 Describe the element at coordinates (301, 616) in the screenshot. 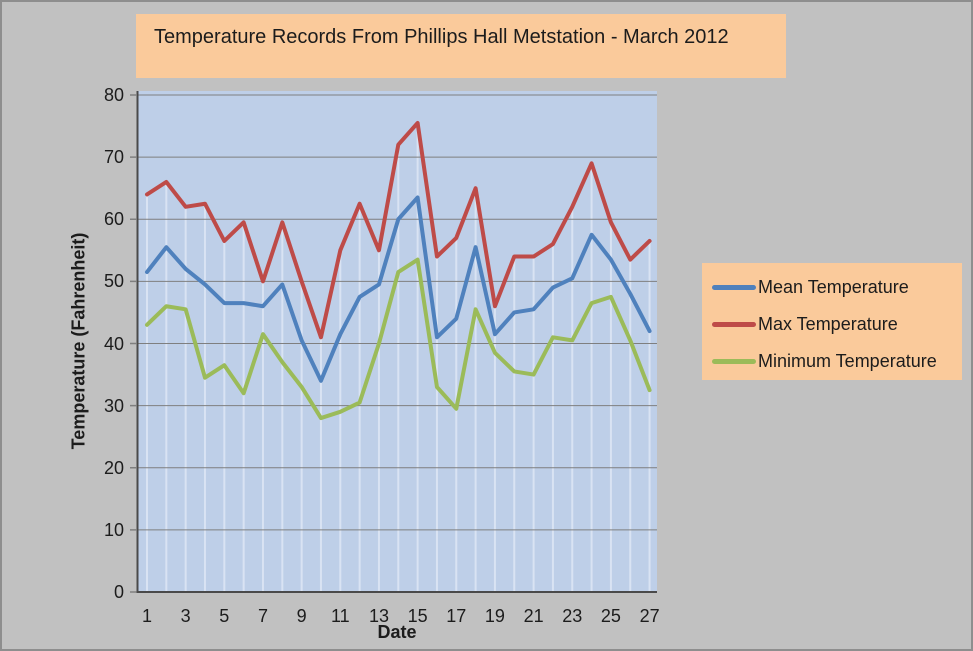

I see `x-tick-label: 9` at that location.